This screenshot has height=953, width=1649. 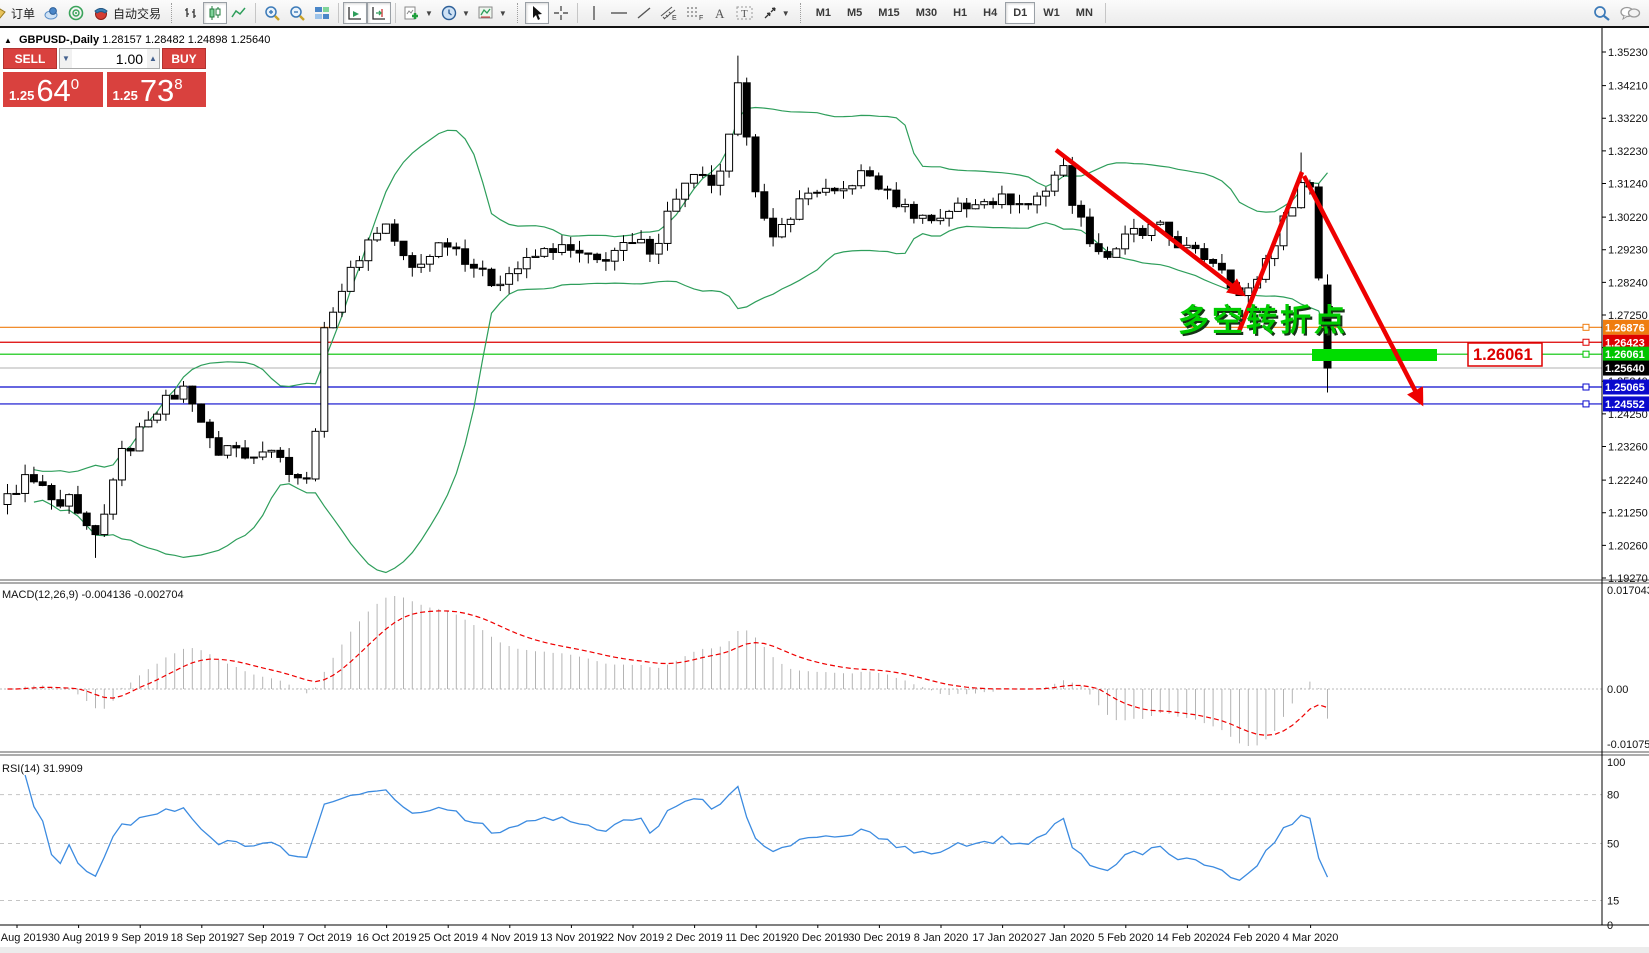 I want to click on signals-button, so click(x=76, y=13).